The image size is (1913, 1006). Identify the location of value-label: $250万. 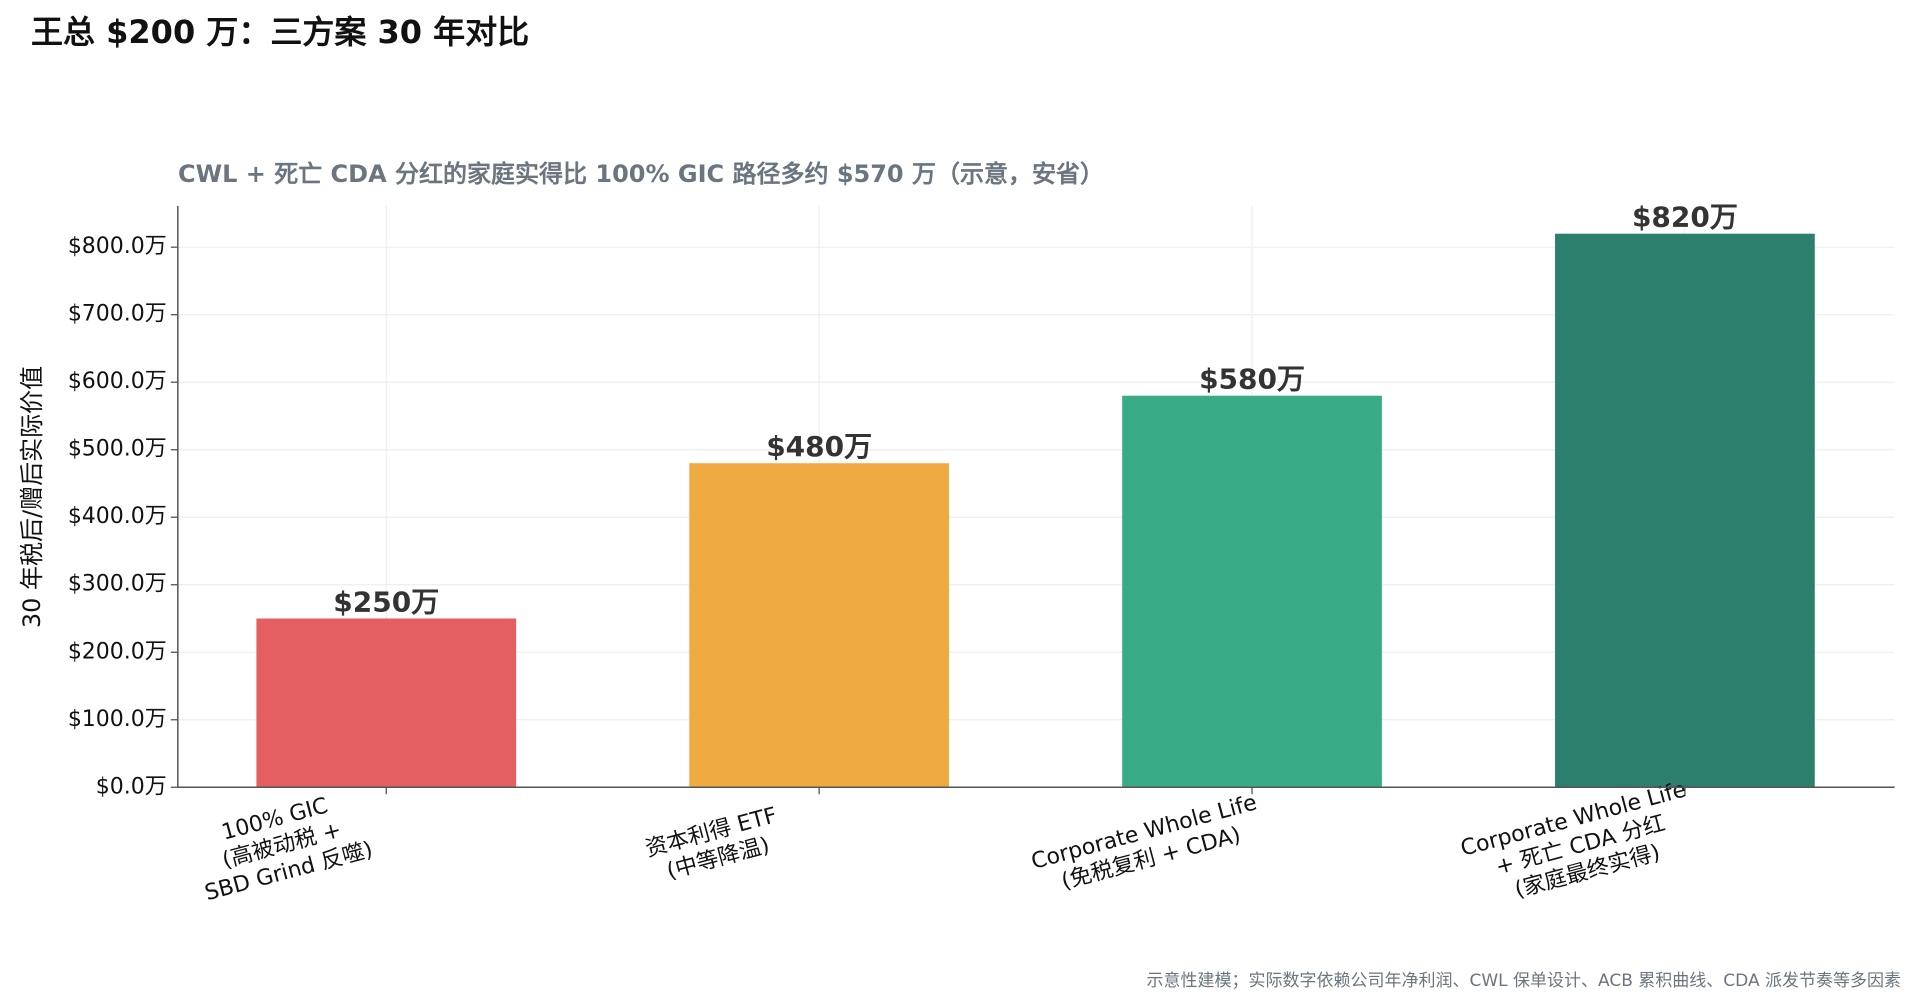
(386, 601).